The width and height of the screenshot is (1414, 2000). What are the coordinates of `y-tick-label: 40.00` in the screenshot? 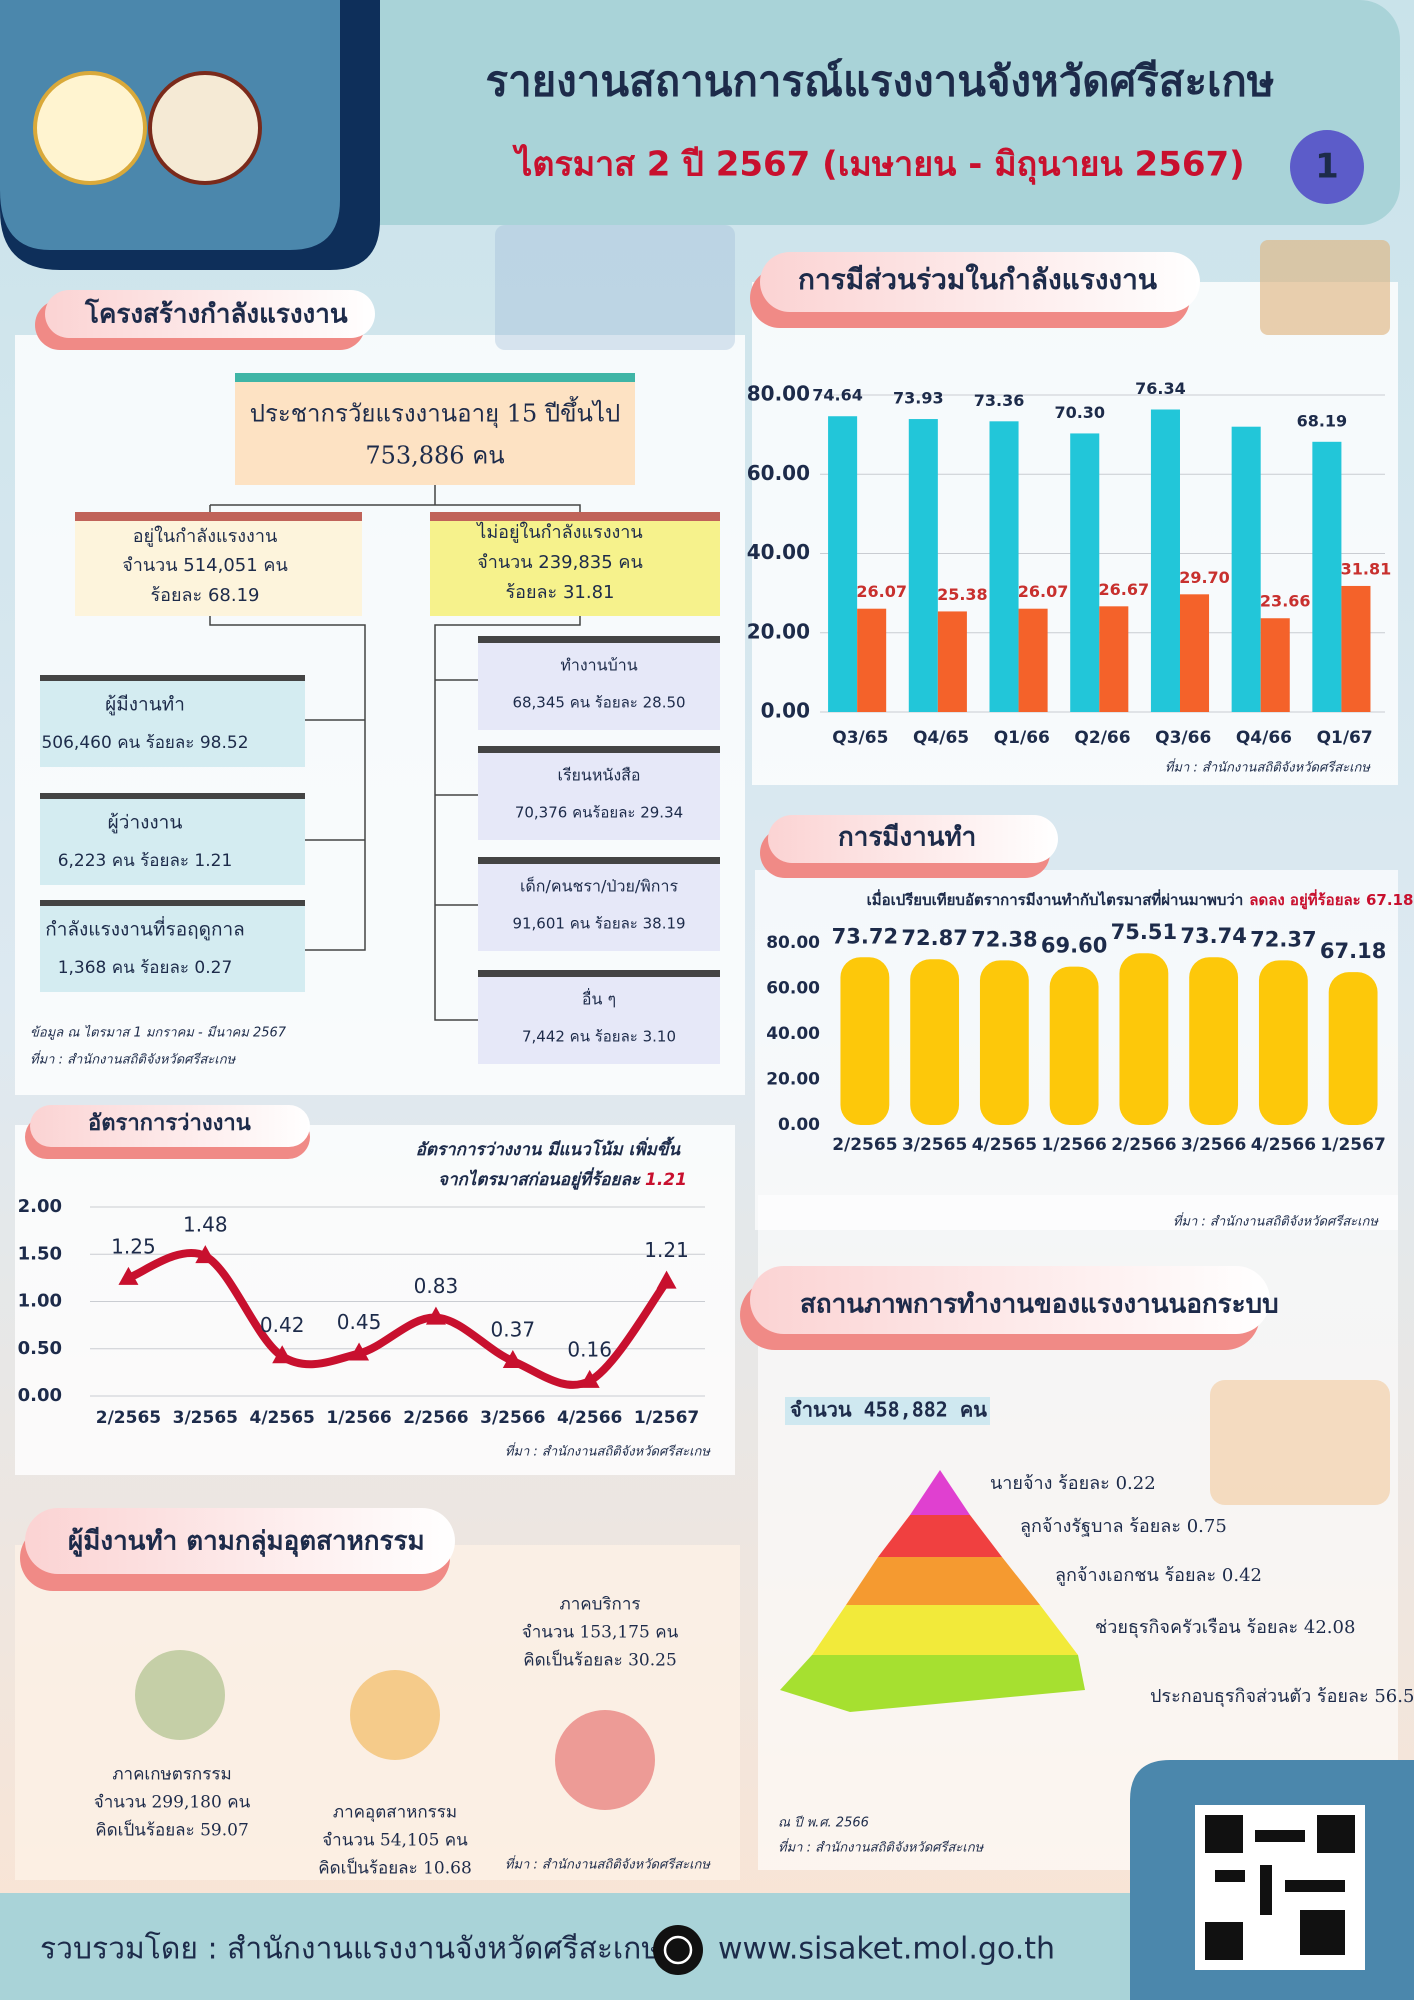 It's located at (793, 1034).